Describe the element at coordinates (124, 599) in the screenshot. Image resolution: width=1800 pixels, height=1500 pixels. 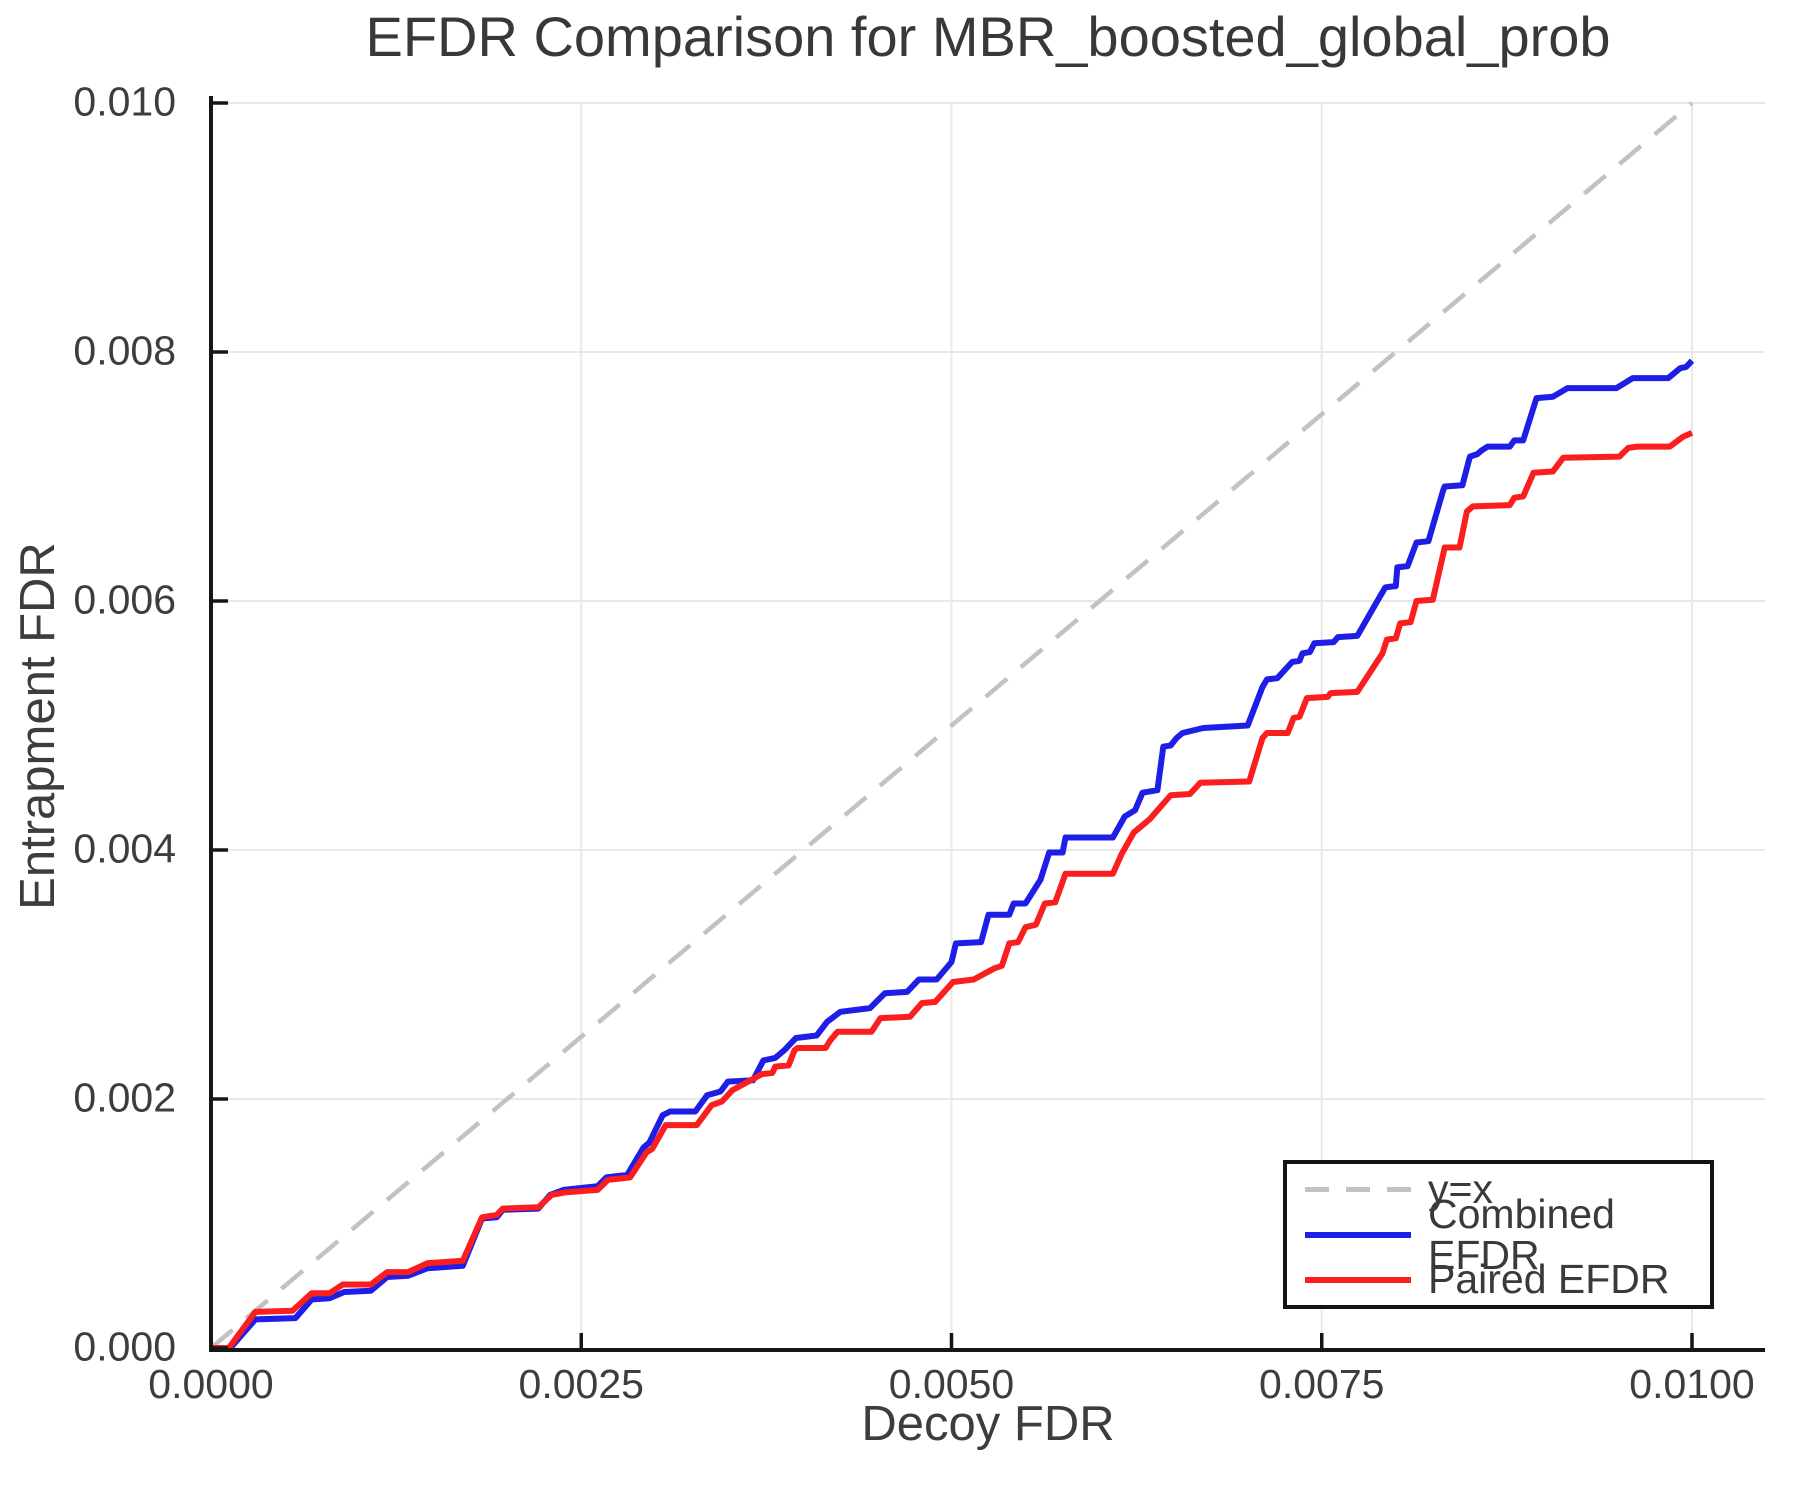
I see `y-tick-label-3: 0.006` at that location.